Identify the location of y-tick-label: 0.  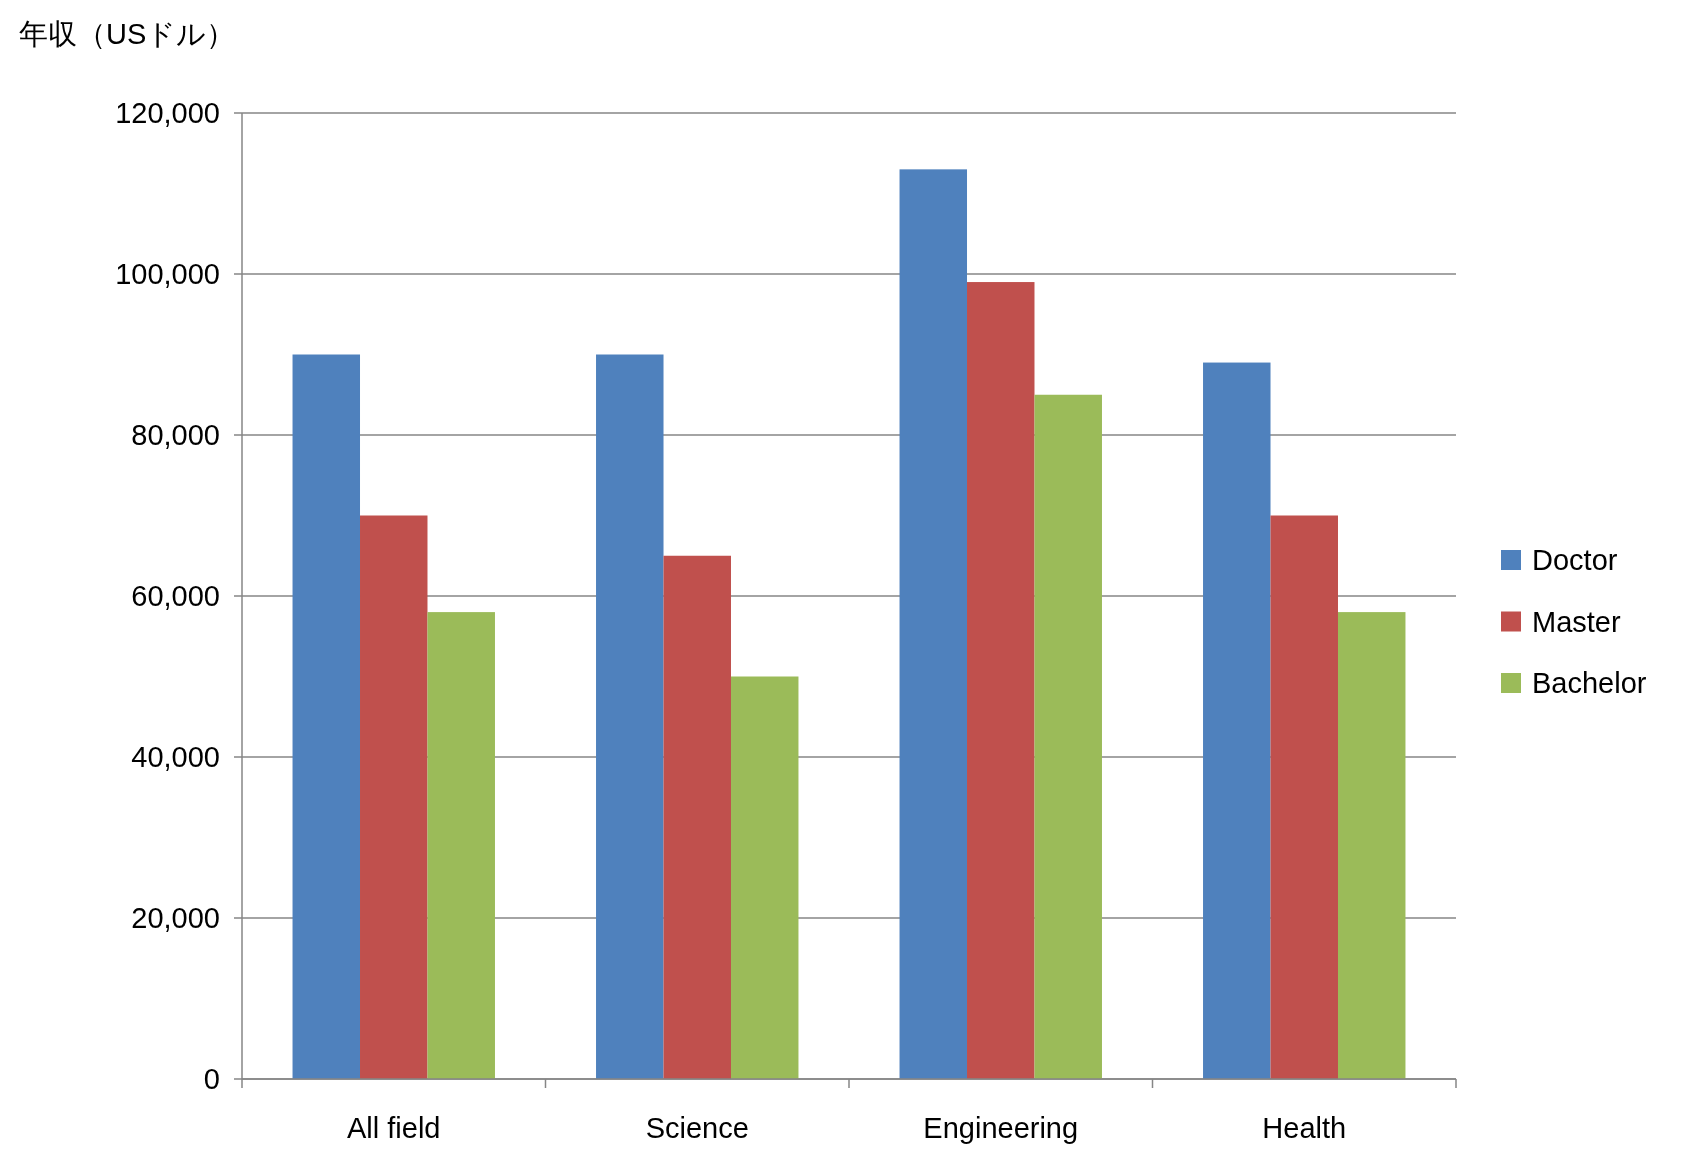
(211, 1079).